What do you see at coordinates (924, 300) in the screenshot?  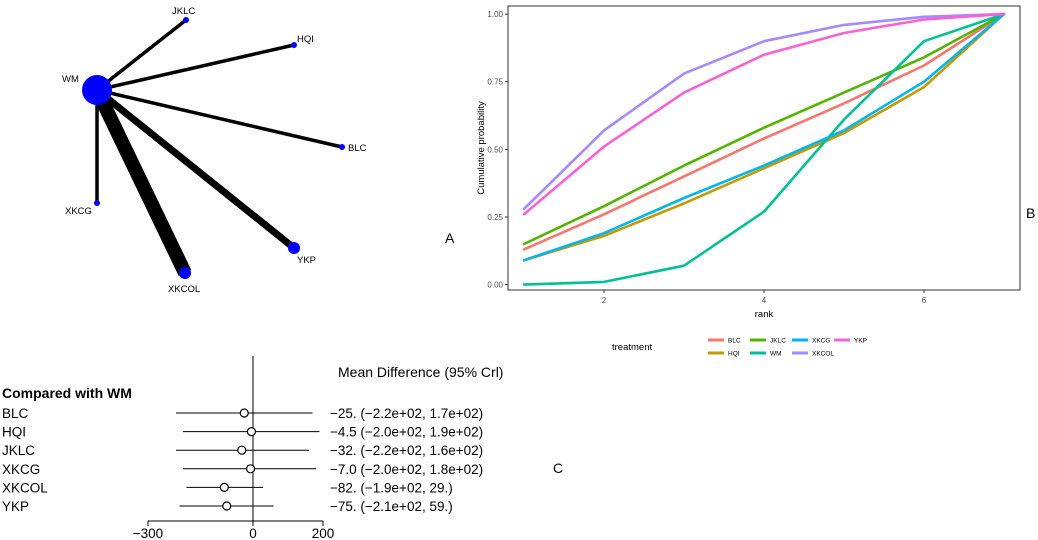 I see `x-tick-label: 6` at bounding box center [924, 300].